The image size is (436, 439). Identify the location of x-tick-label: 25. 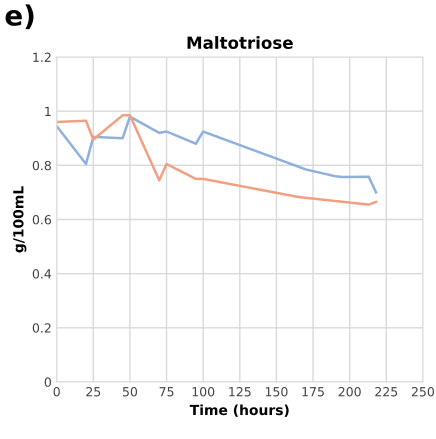
(93, 391).